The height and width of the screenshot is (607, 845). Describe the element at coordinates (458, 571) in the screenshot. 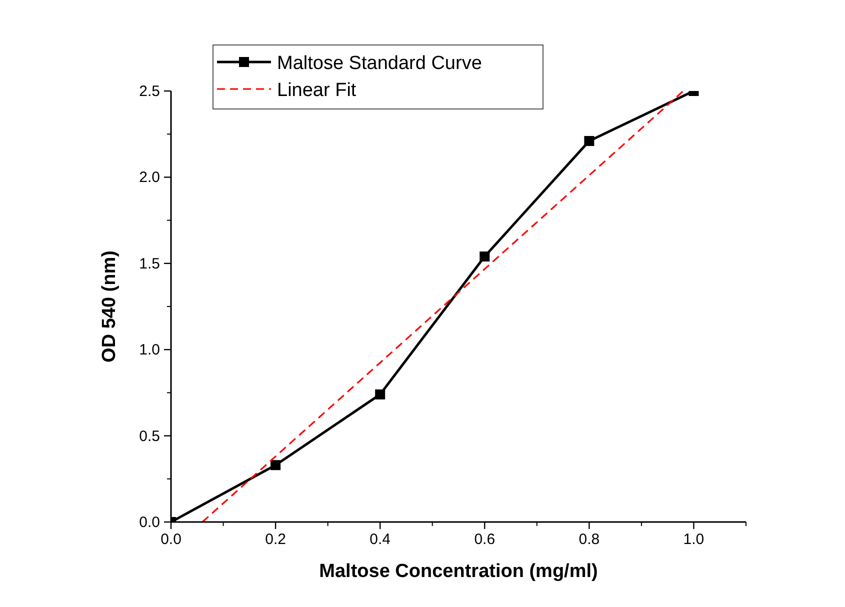

I see `x-axis-title: Maltose Concentration (mg/ml)` at that location.